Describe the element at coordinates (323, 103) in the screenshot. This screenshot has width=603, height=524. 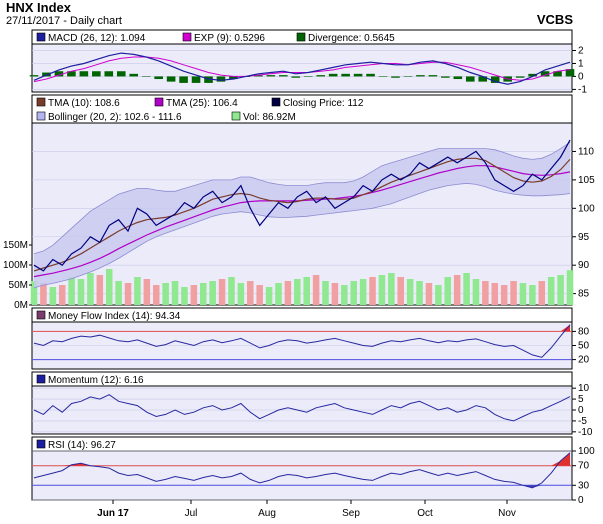
I see `price-legend-close: Closing Price: 112` at that location.